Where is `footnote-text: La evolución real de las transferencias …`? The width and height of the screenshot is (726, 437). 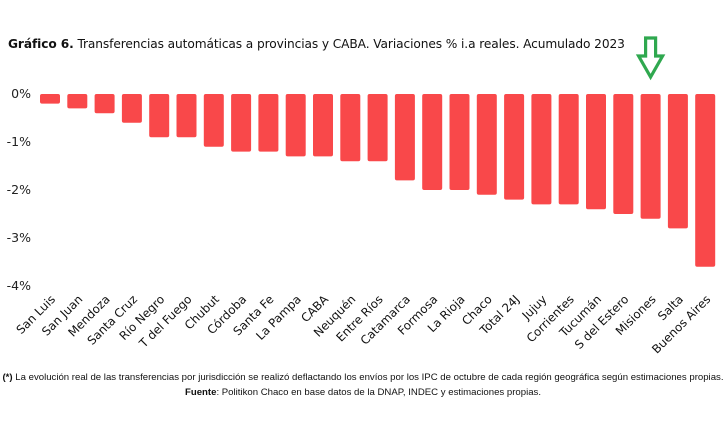 footnote-text: La evolución real de las transferencias … is located at coordinates (368, 377).